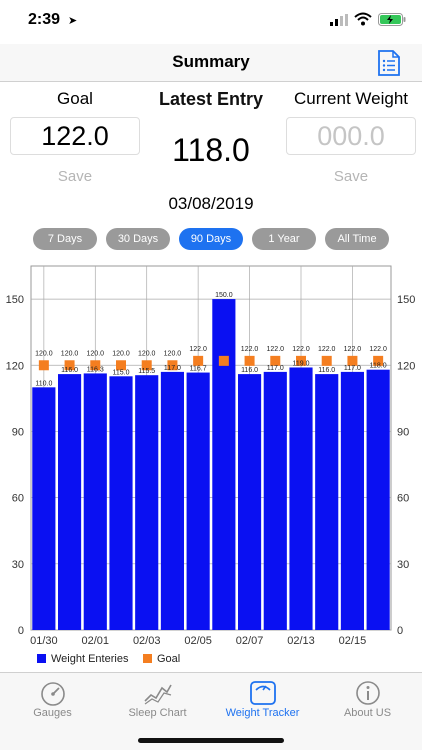  I want to click on latest-entry-value: 118.0, so click(211, 150).